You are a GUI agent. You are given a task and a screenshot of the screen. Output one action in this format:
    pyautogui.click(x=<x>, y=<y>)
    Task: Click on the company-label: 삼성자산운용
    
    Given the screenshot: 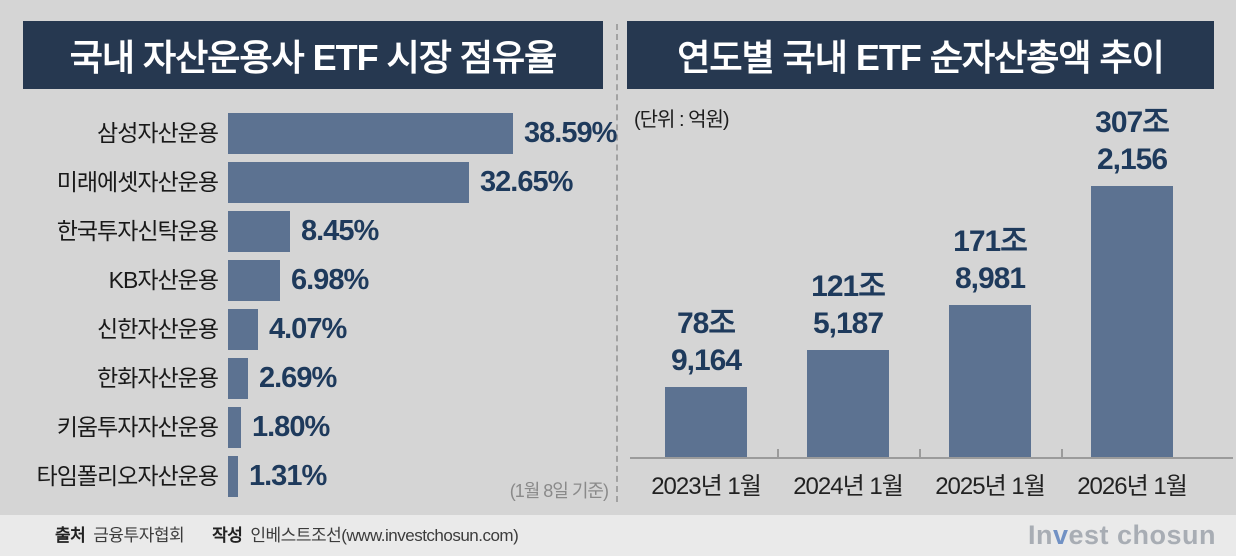 What is the action you would take?
    pyautogui.click(x=158, y=133)
    